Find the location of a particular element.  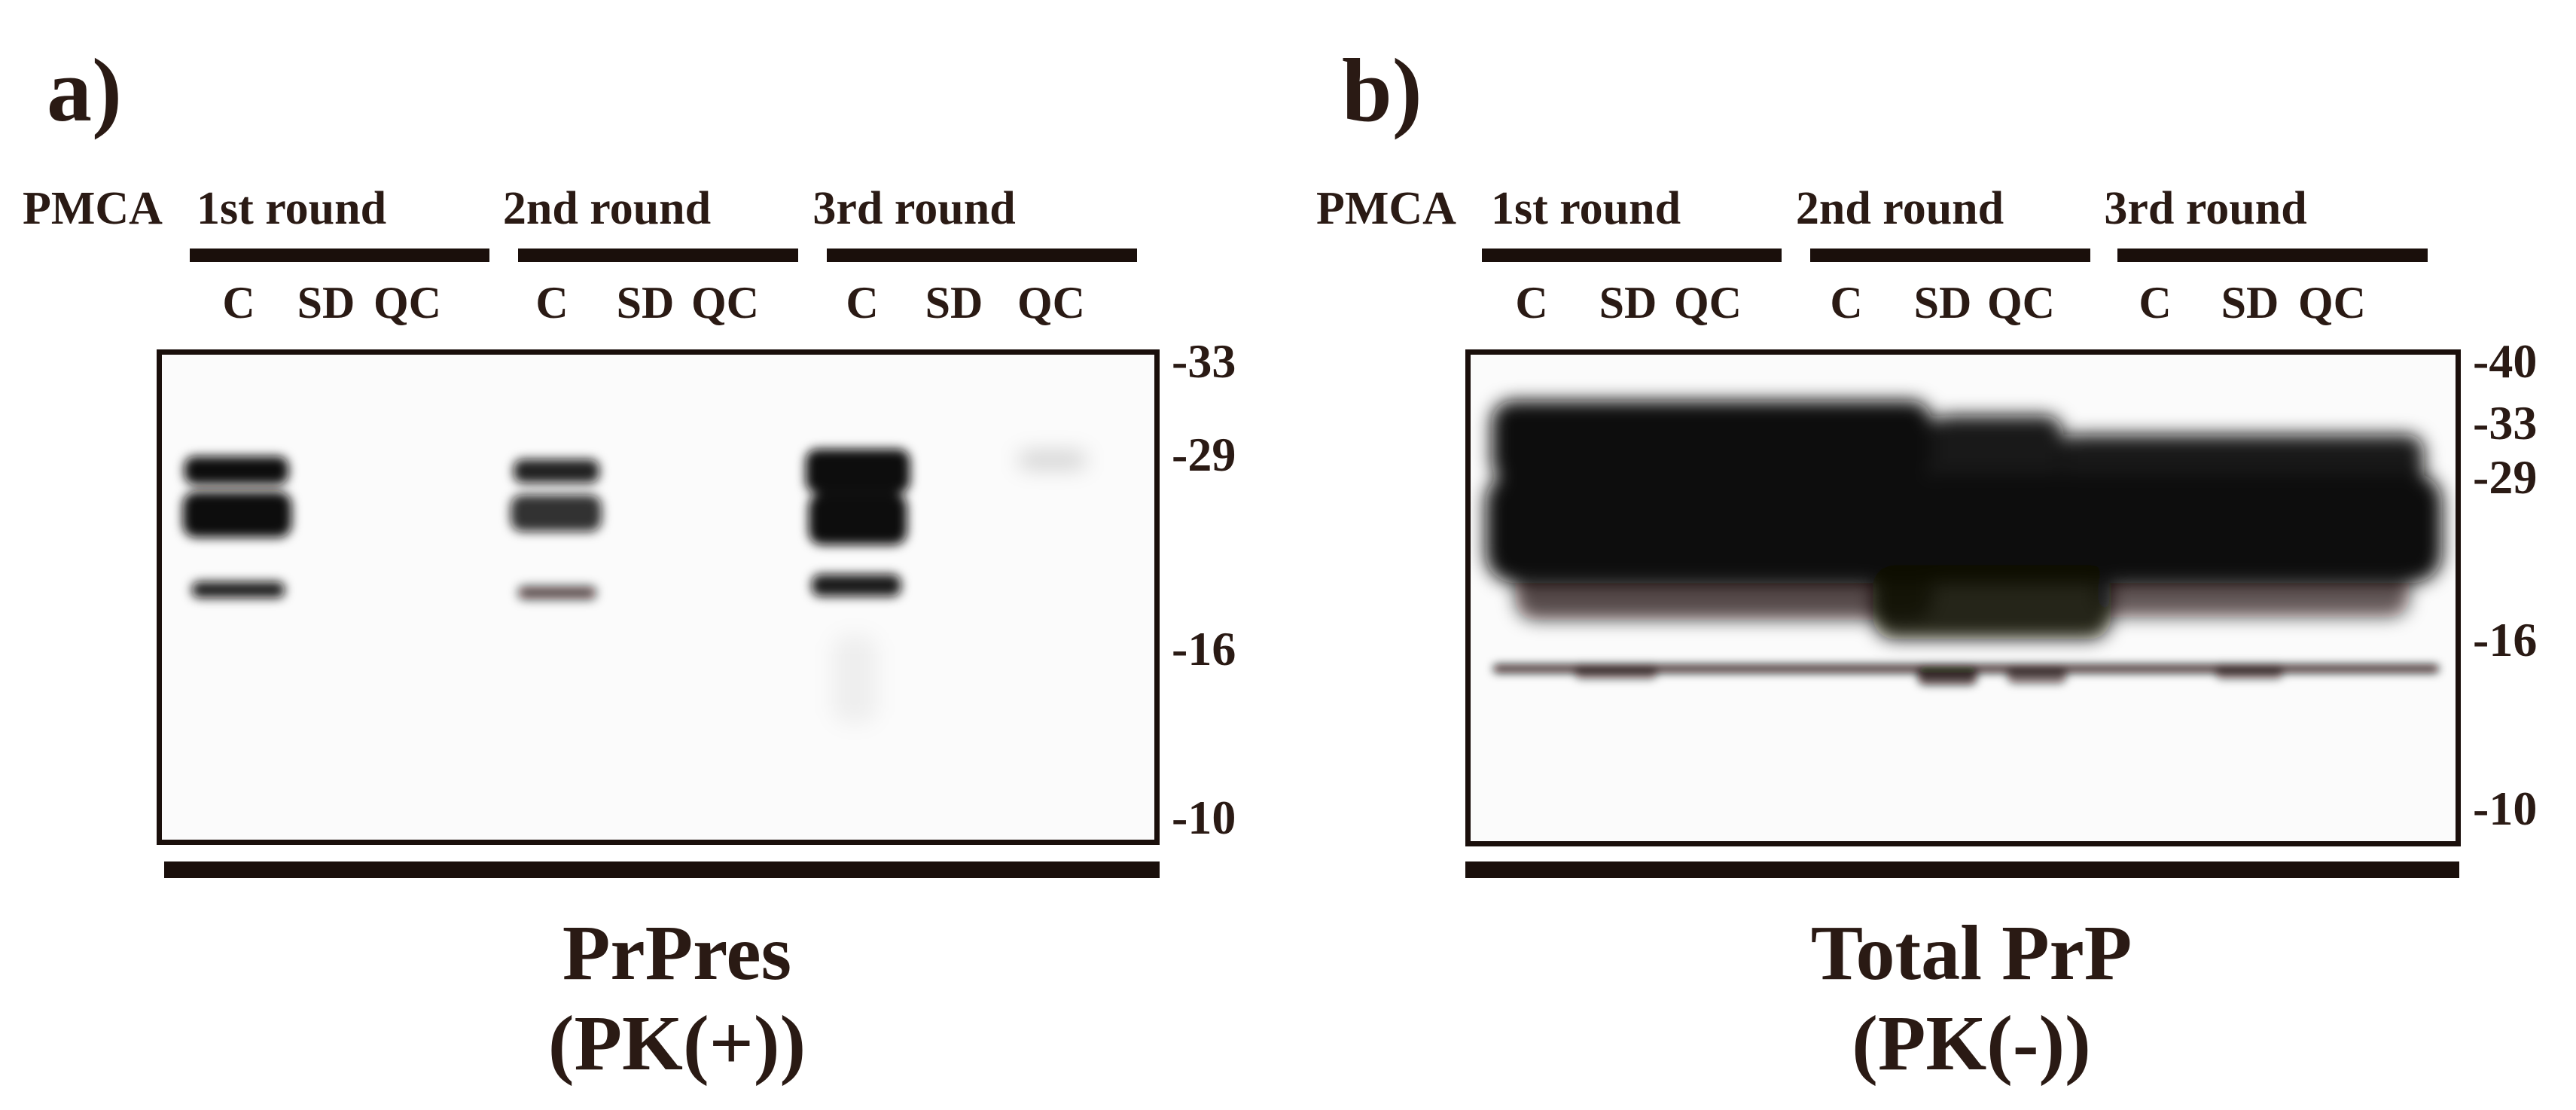

panel-a-mw-marker-2: -29 is located at coordinates (1204, 454).